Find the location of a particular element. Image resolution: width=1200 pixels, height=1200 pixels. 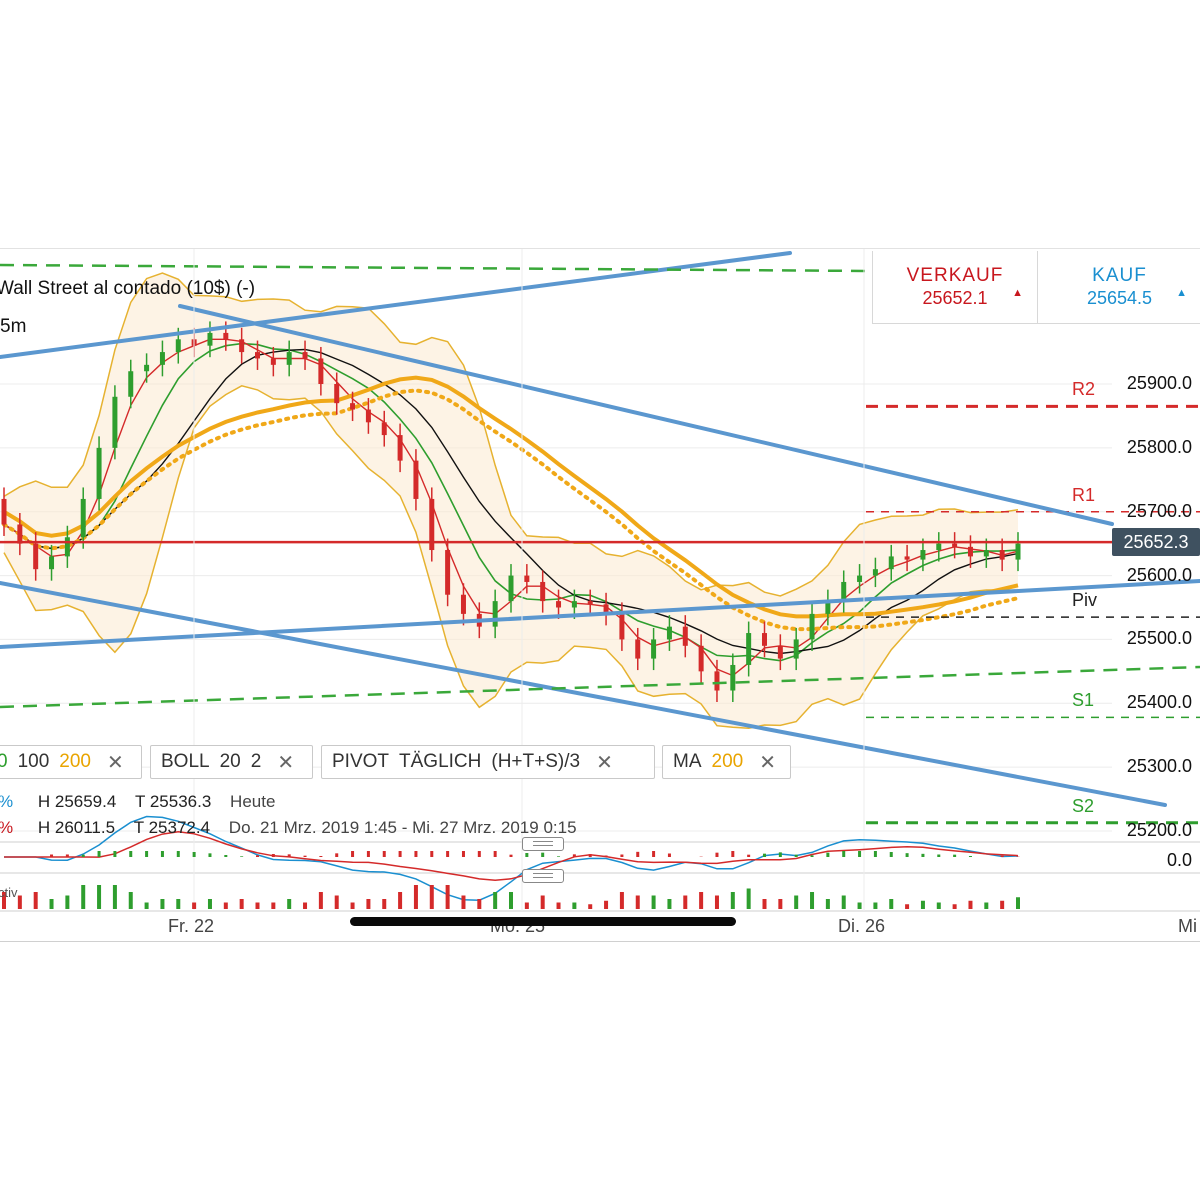

sell-button: VERKAUF 25652.1 ▲ is located at coordinates (955, 287).